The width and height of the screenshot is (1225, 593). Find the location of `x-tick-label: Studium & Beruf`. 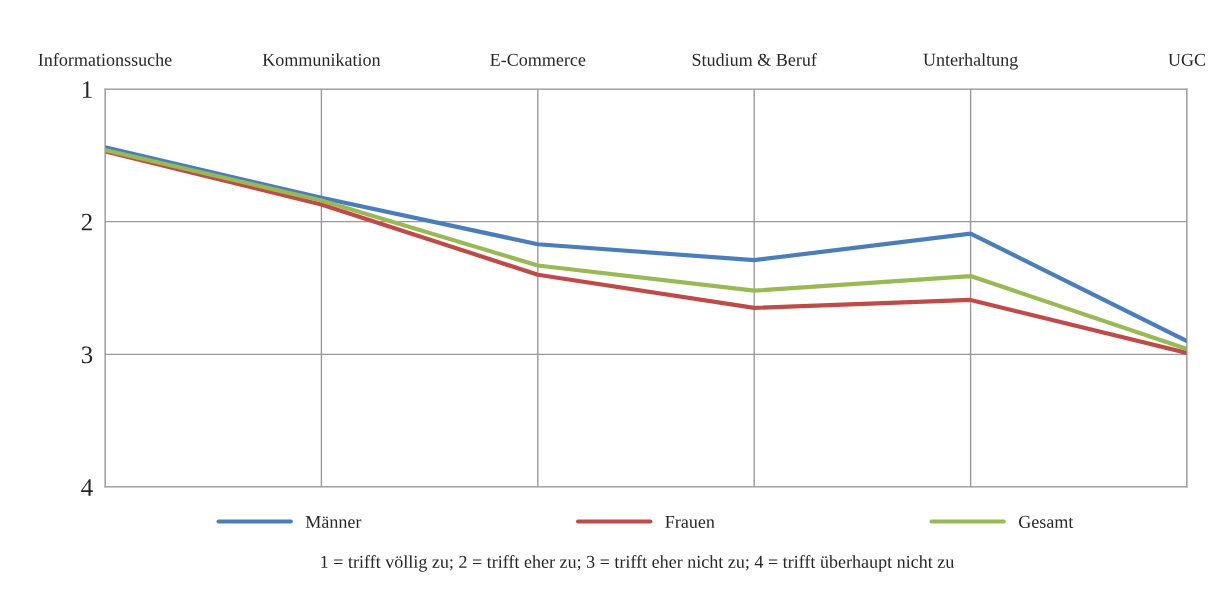

x-tick-label: Studium & Beruf is located at coordinates (754, 59).